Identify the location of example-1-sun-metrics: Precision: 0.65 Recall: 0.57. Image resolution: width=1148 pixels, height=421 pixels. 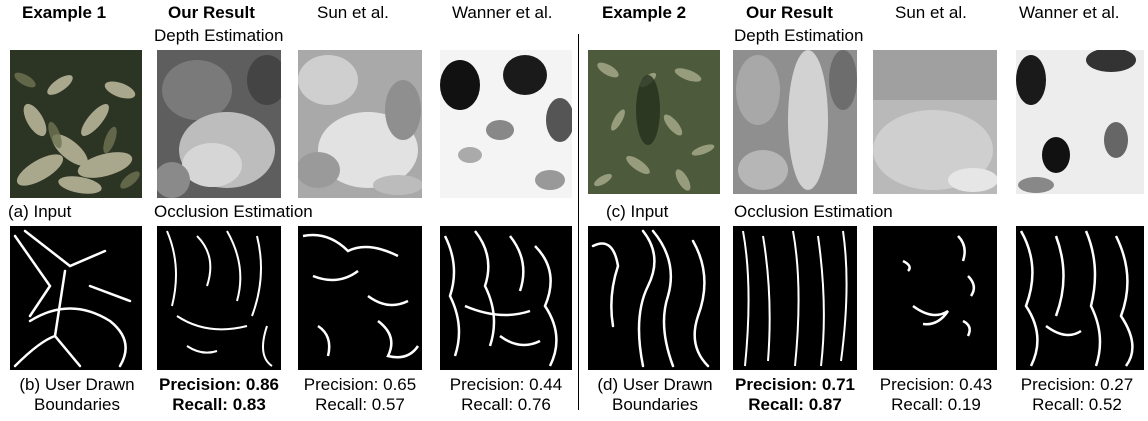
(360, 395).